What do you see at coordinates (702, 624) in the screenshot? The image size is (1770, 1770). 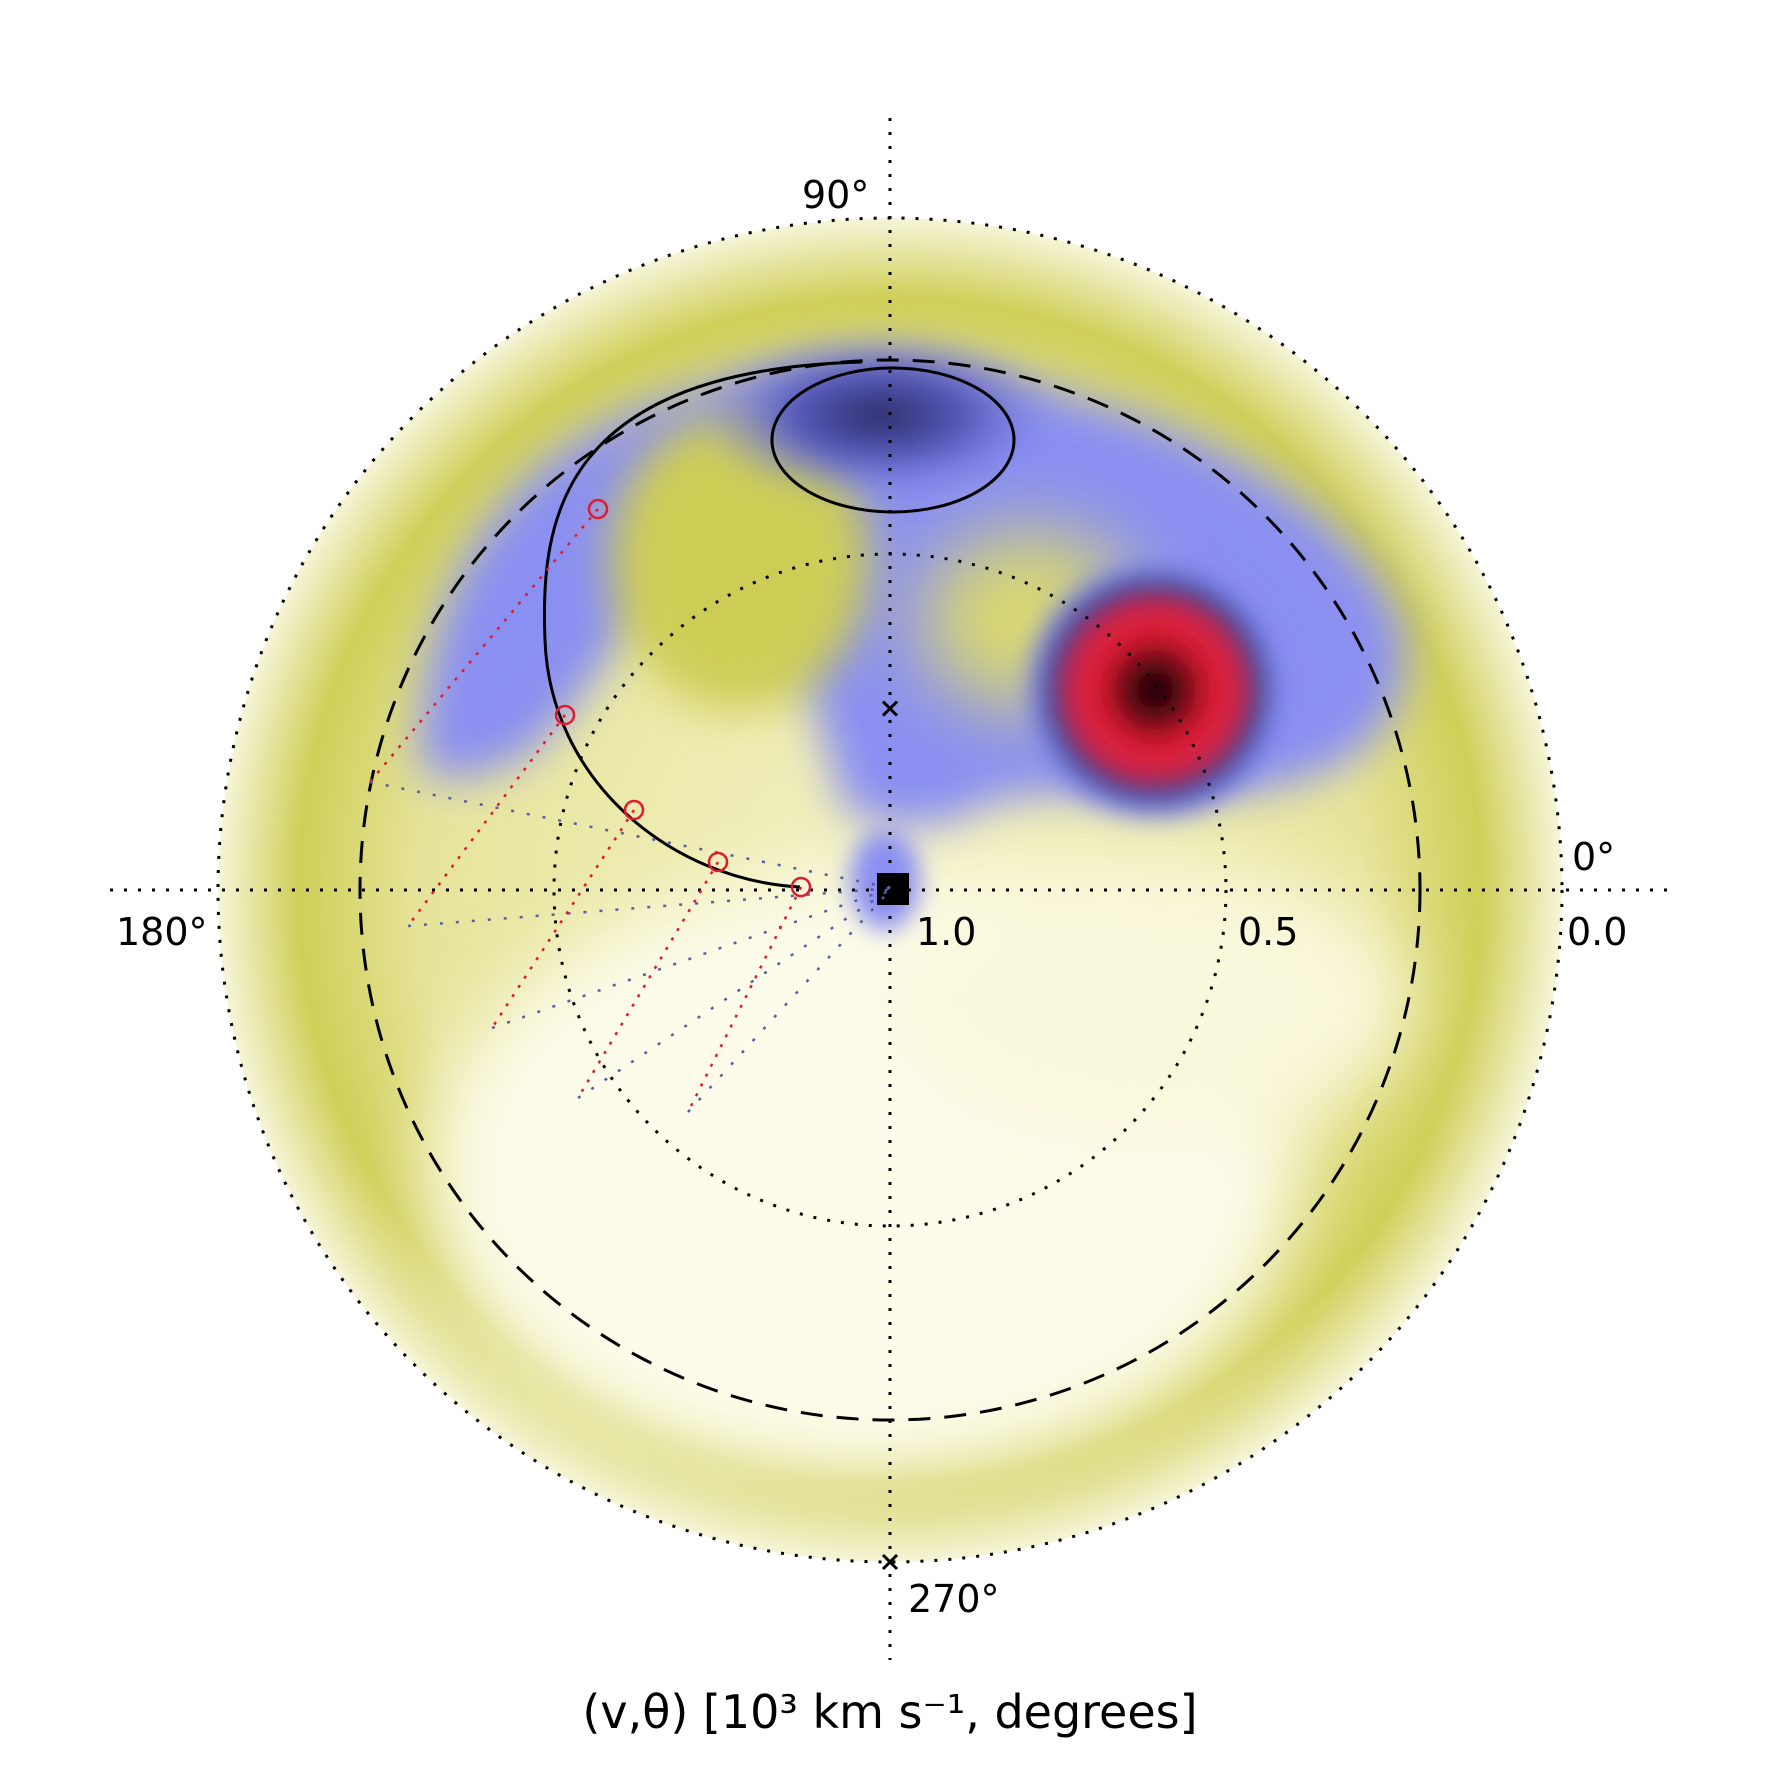 I see `ballistic-stream` at bounding box center [702, 624].